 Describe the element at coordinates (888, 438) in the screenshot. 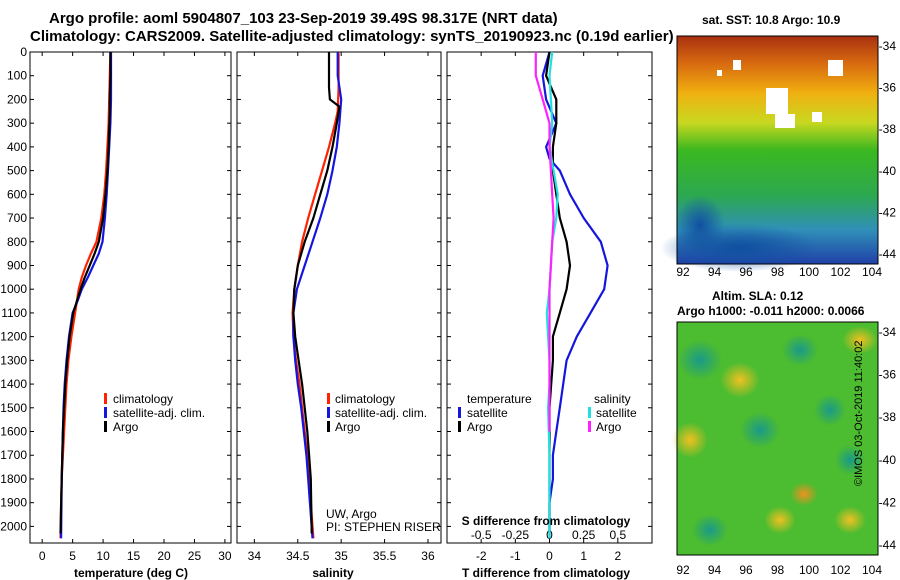

I see `sla-y-tick-labels: -34 -36 -38 -40 -42 -44` at that location.